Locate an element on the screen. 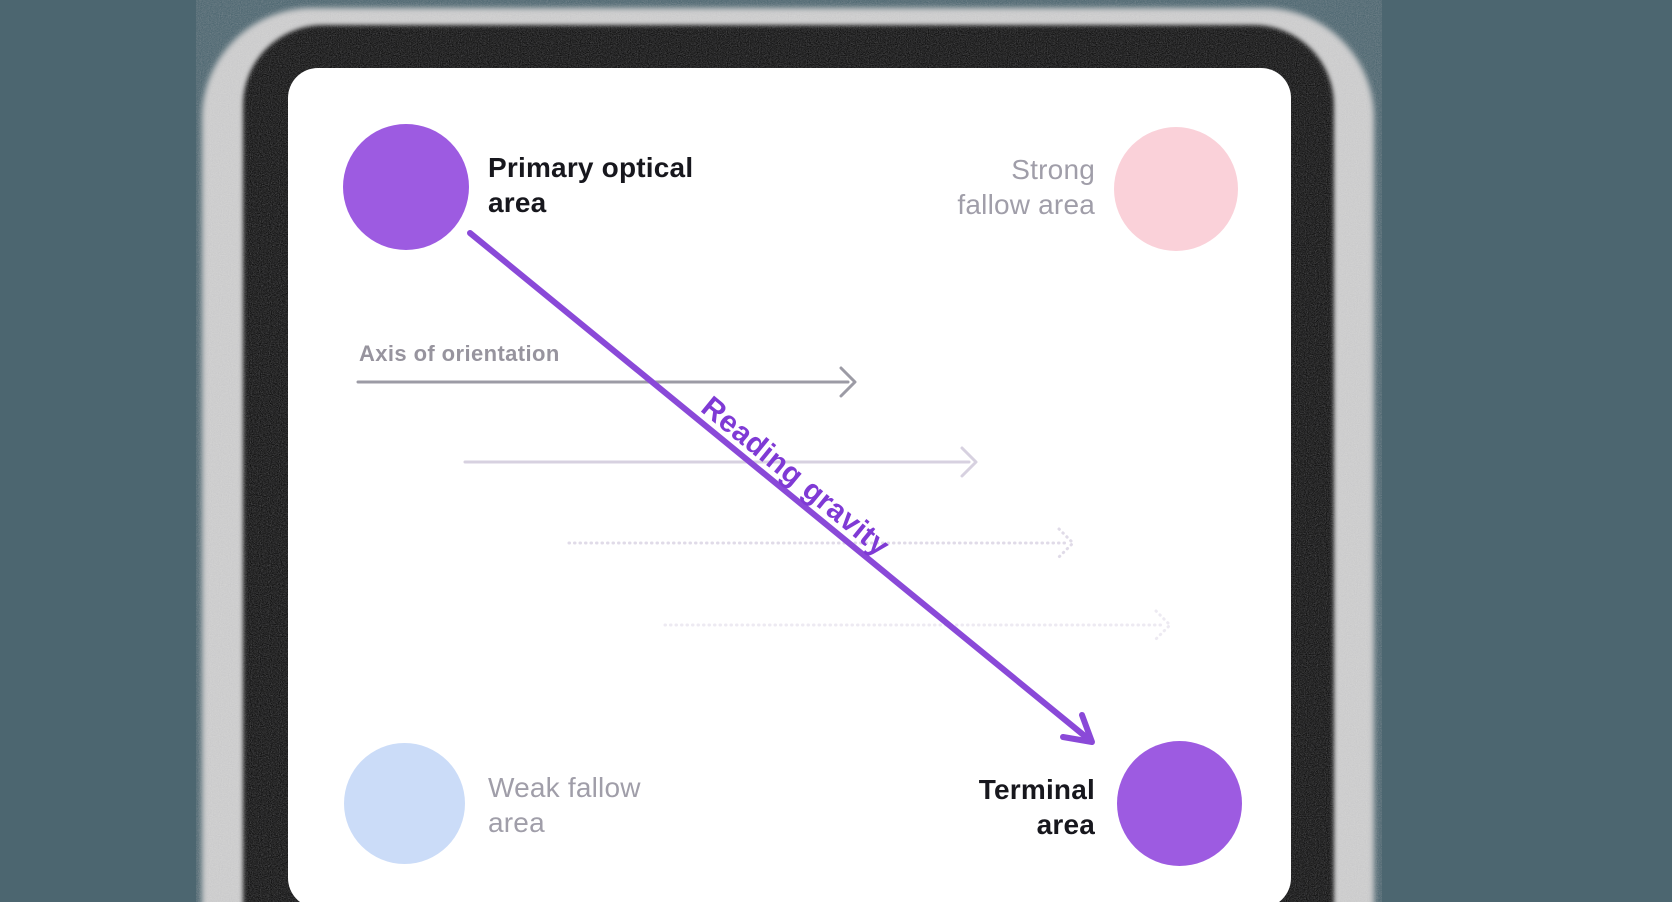 This screenshot has height=902, width=1672. strong-fallow-circle is located at coordinates (1176, 189).